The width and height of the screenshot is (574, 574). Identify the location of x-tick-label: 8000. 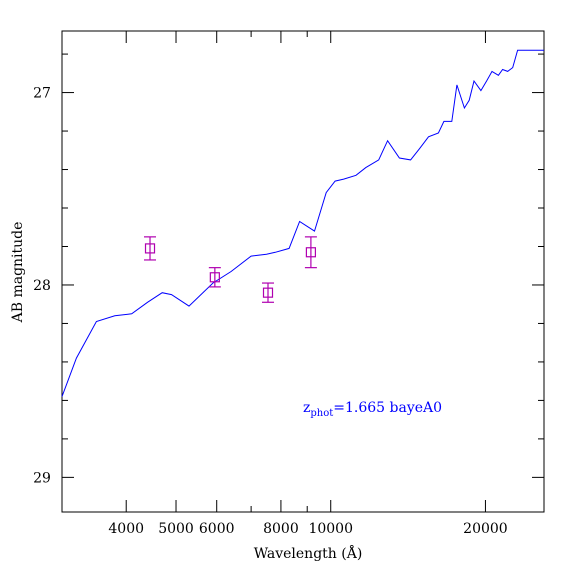
(281, 529).